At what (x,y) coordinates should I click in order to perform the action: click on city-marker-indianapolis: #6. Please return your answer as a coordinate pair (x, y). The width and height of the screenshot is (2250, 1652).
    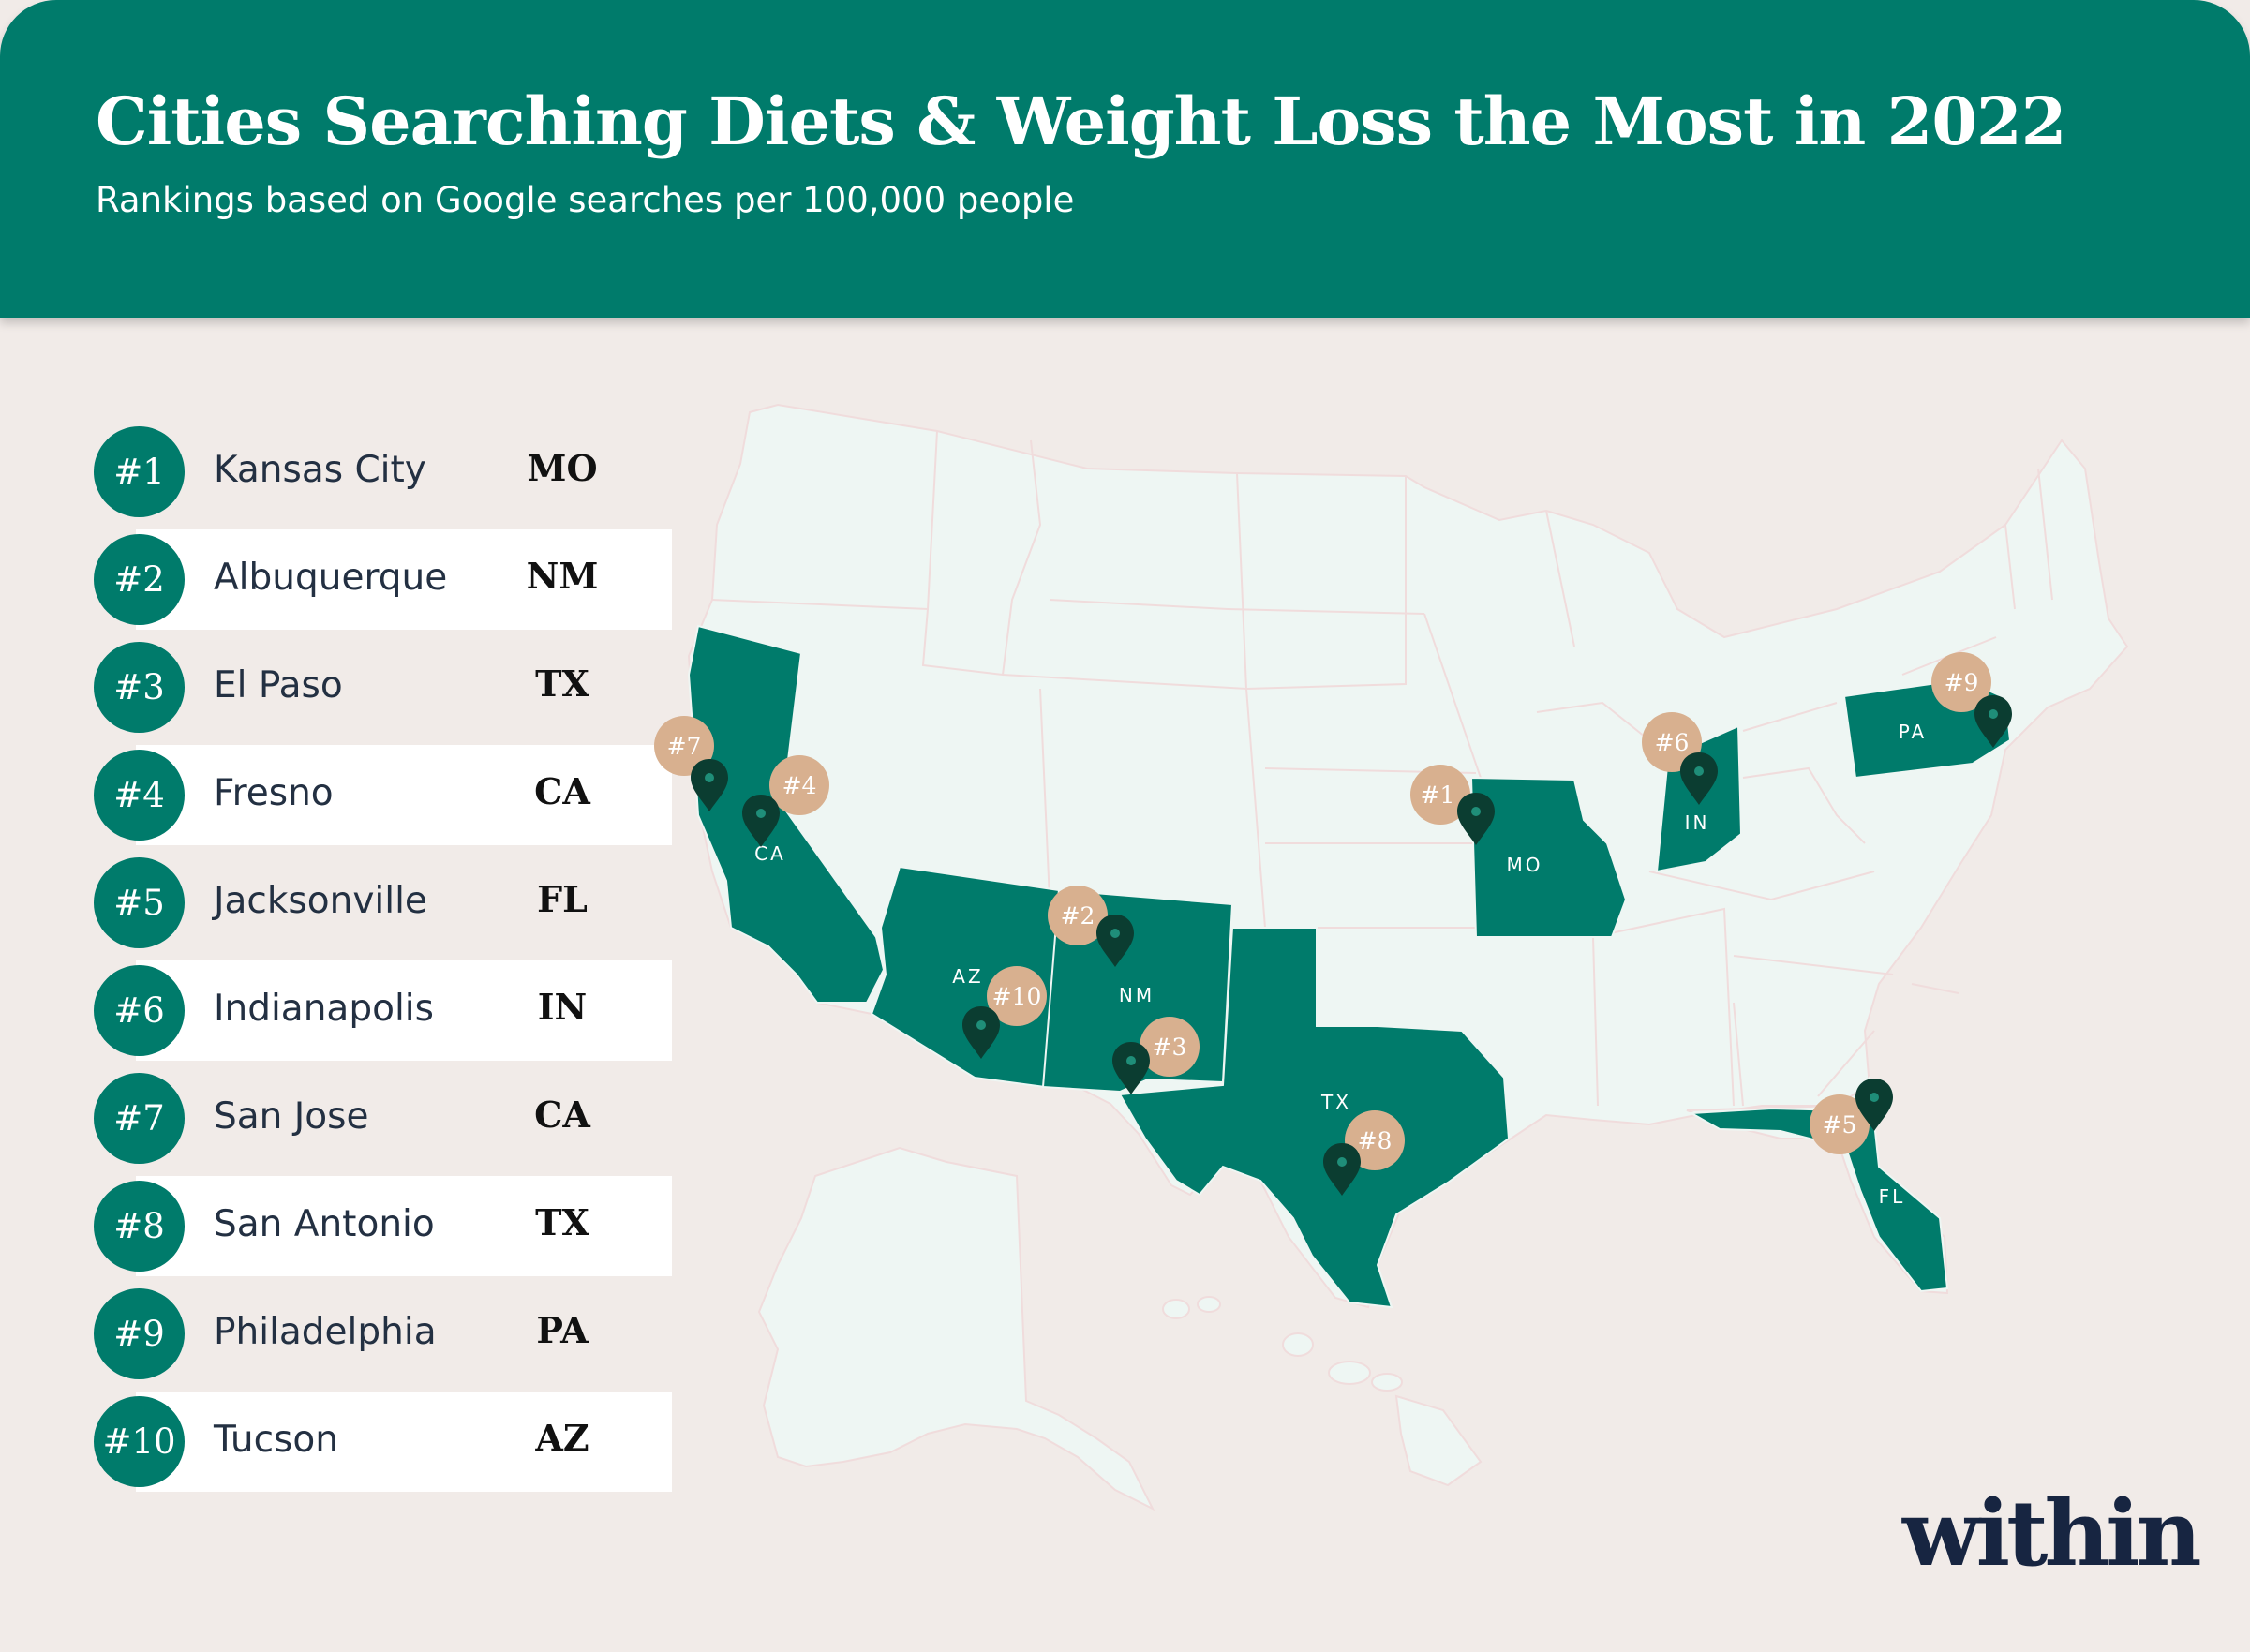
    Looking at the image, I should click on (1680, 758).